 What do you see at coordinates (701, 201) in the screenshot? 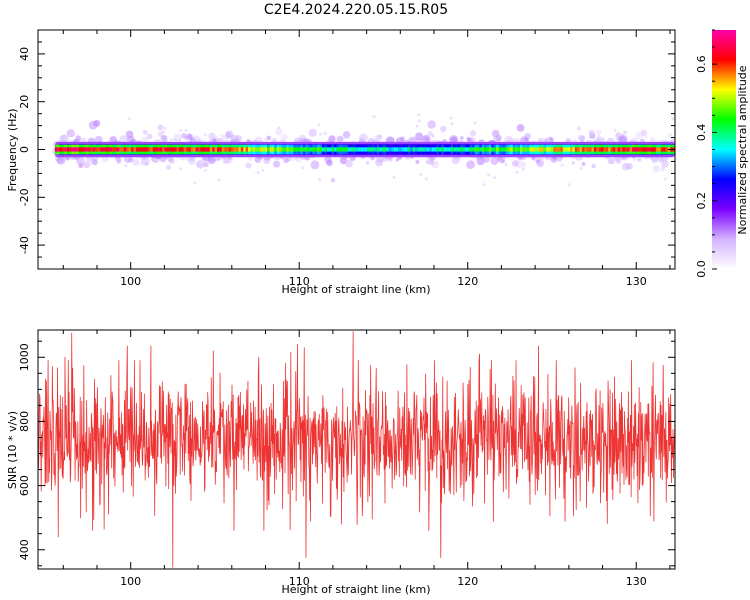
I see `colorbar-tick-label: 0.2` at bounding box center [701, 201].